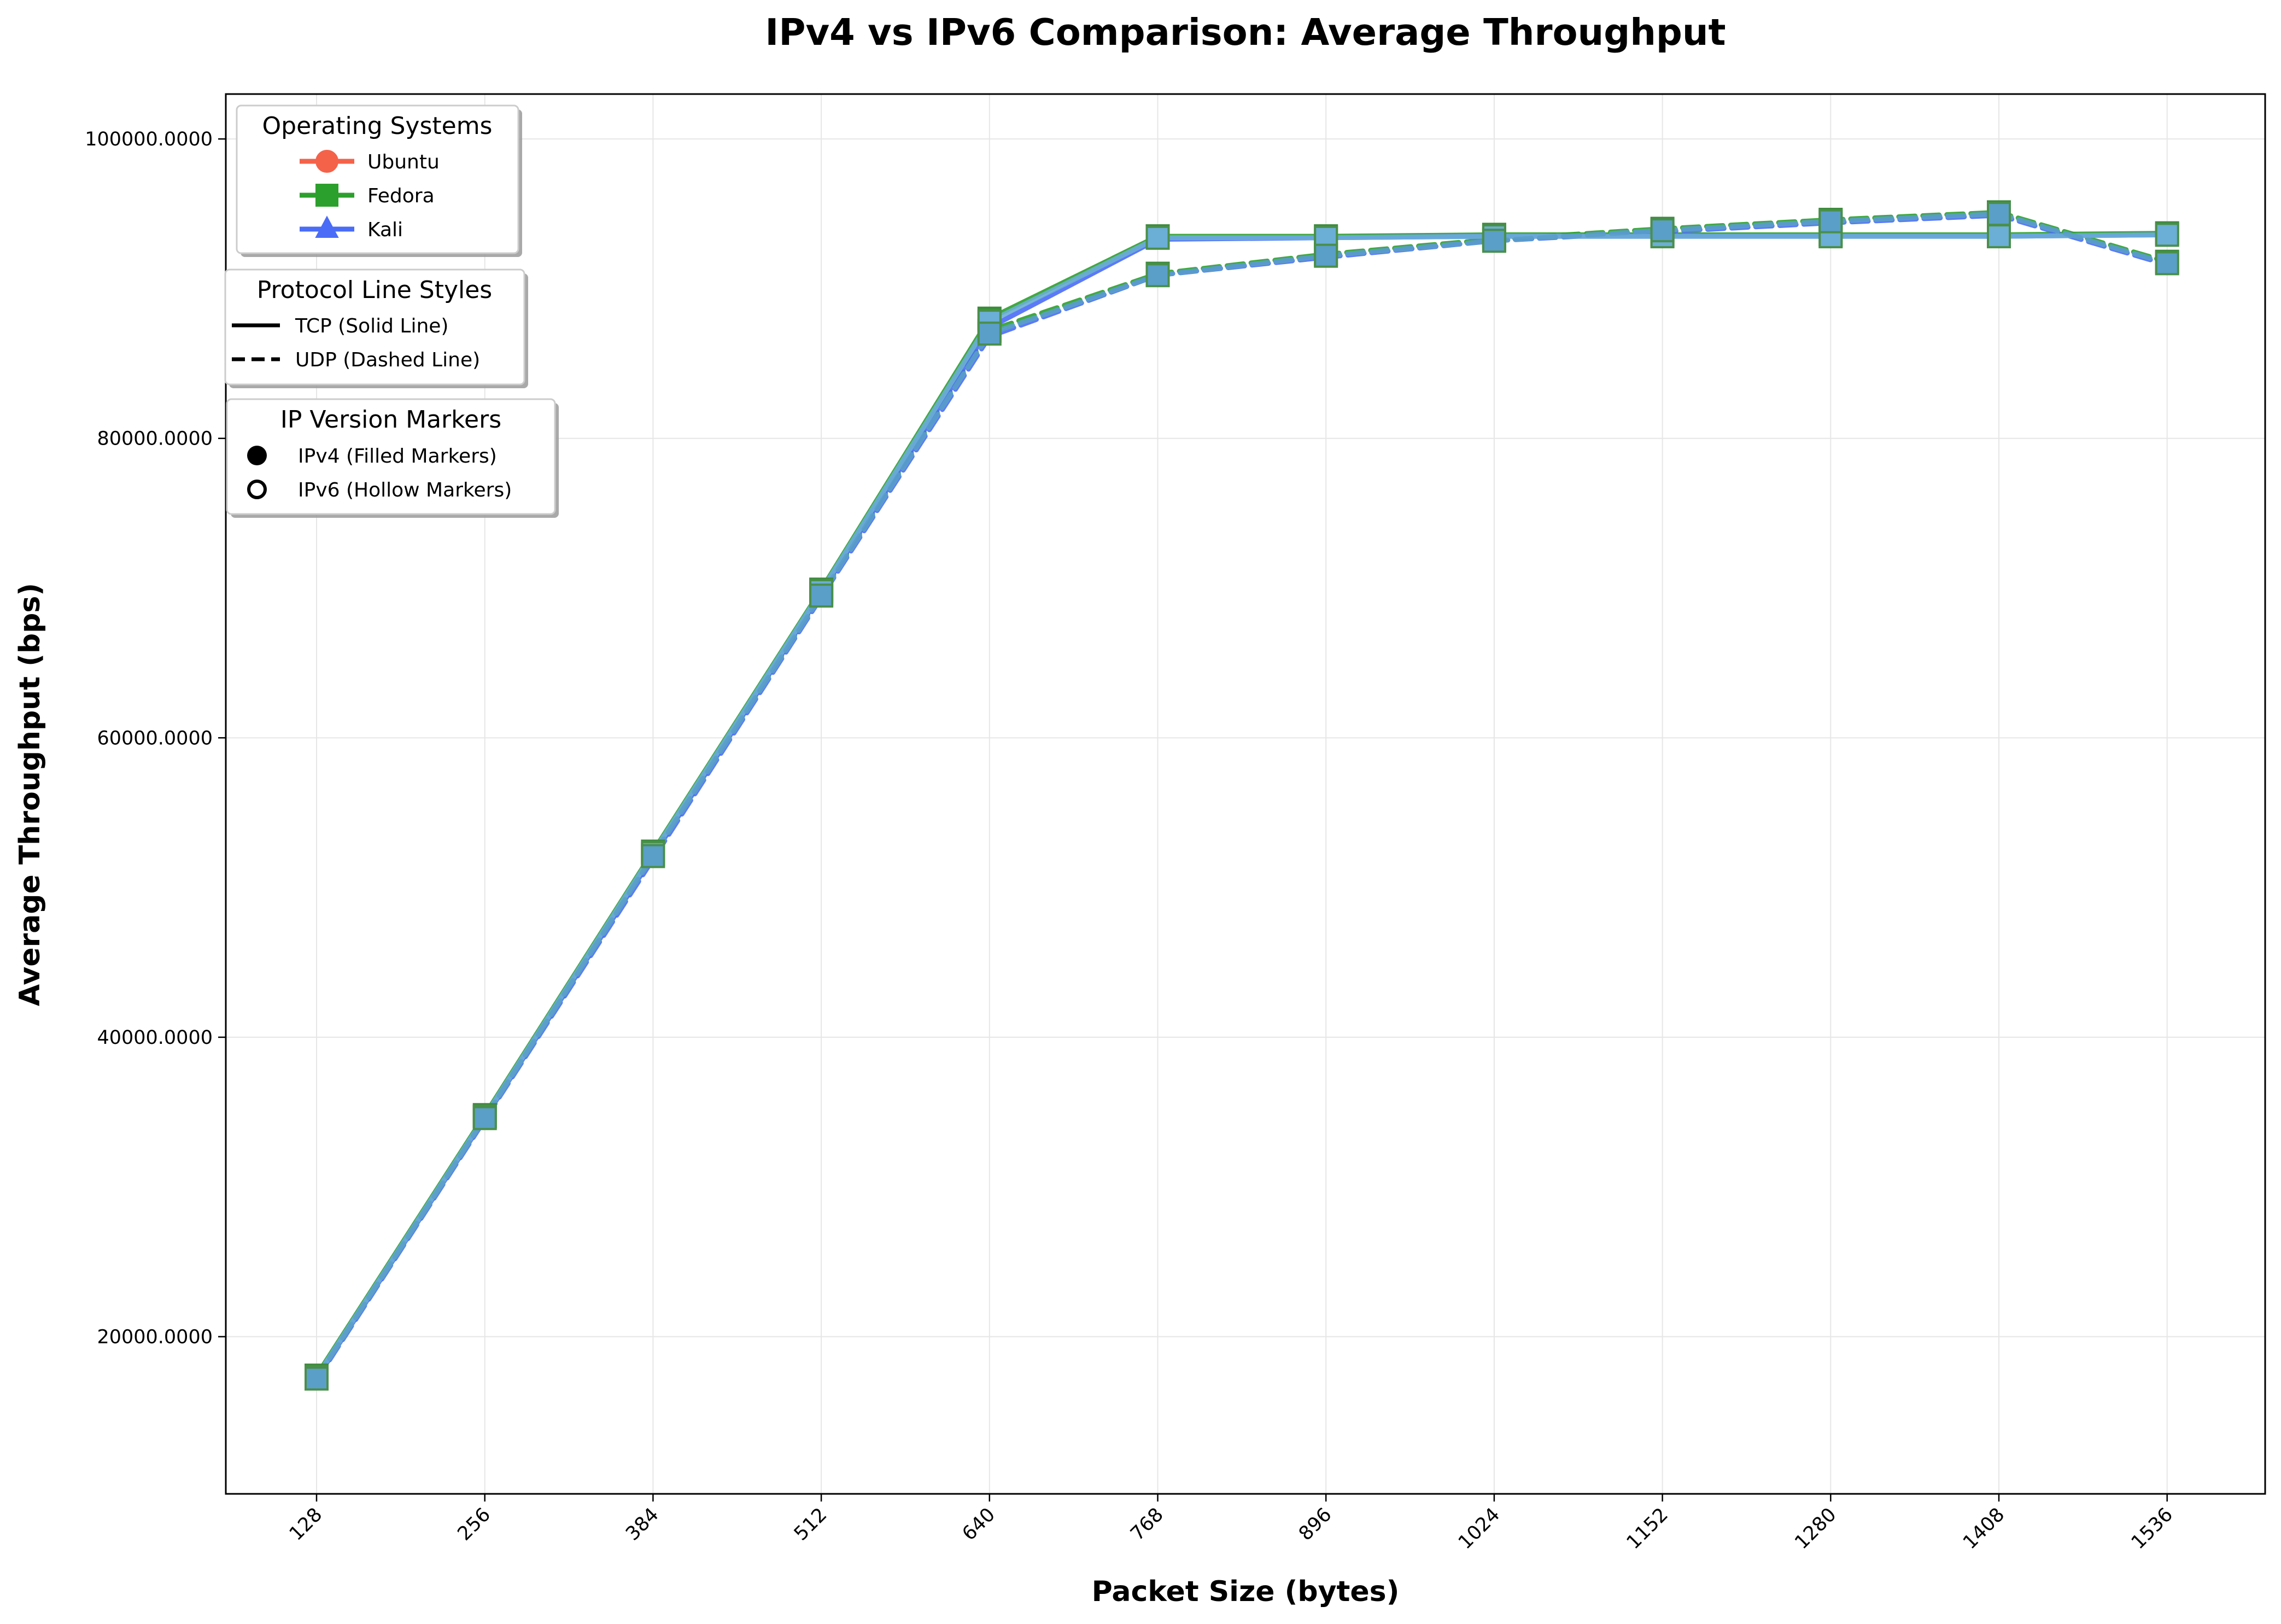 The image size is (2281, 1624). I want to click on legend-ip-title: IP Version Markers, so click(391, 420).